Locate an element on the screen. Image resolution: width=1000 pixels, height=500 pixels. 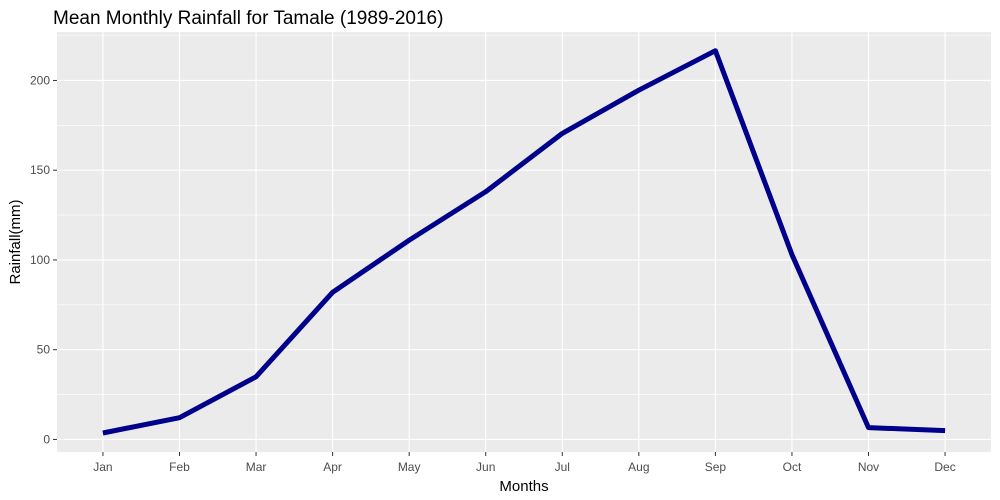
x-tick-label: Aug is located at coordinates (638, 467).